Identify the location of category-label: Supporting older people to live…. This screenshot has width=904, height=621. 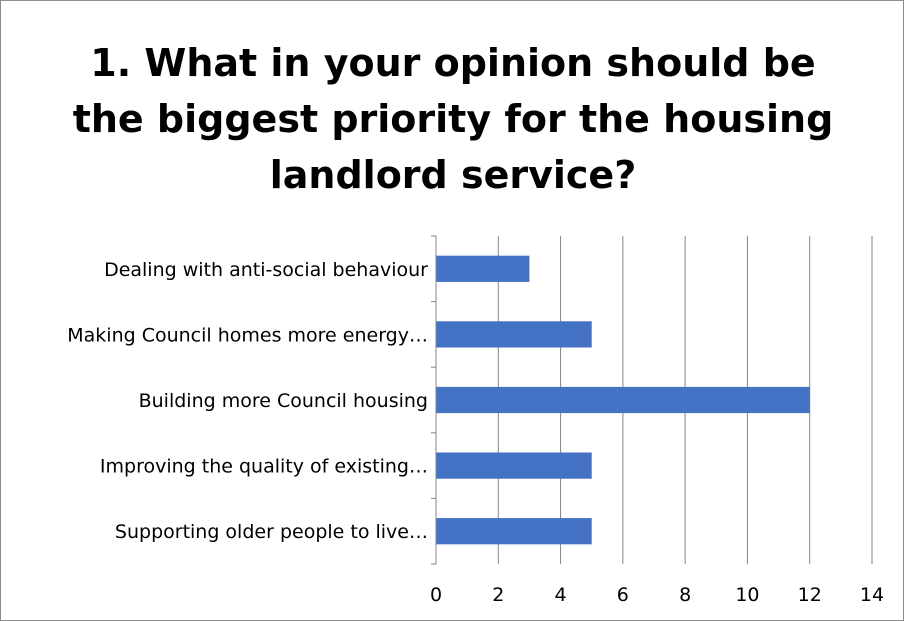
(271, 532).